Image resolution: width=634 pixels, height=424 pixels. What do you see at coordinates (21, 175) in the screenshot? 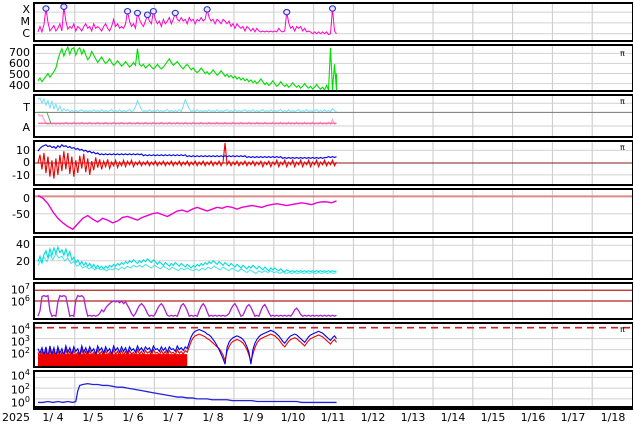
I see `ytick-b-neg10: -10` at bounding box center [21, 175].